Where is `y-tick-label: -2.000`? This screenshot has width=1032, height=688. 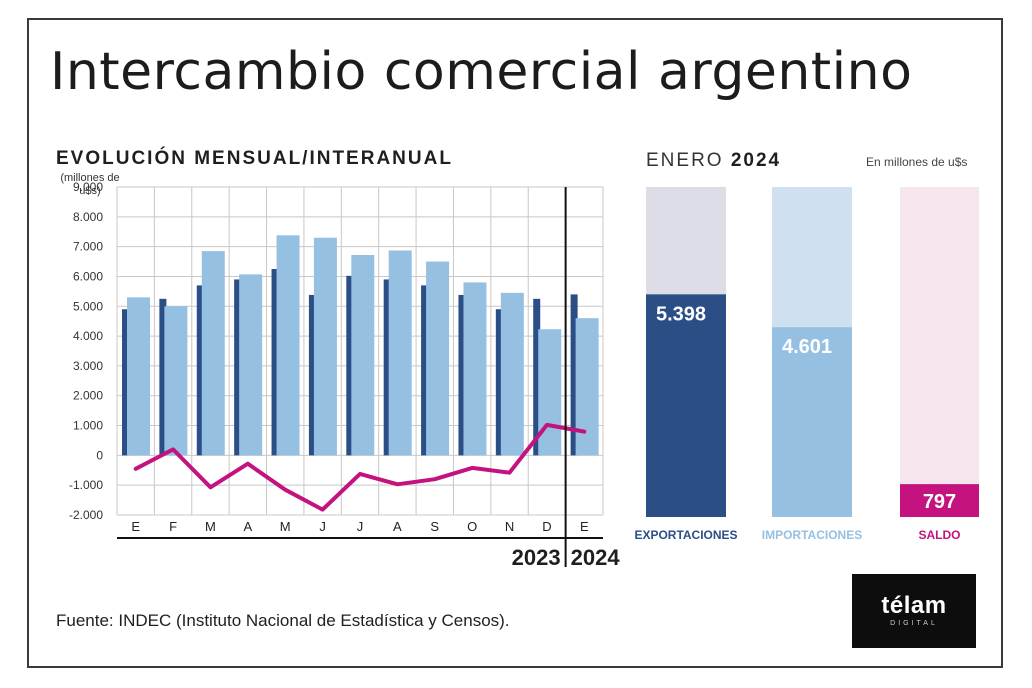
y-tick-label: -2.000 is located at coordinates (86, 515).